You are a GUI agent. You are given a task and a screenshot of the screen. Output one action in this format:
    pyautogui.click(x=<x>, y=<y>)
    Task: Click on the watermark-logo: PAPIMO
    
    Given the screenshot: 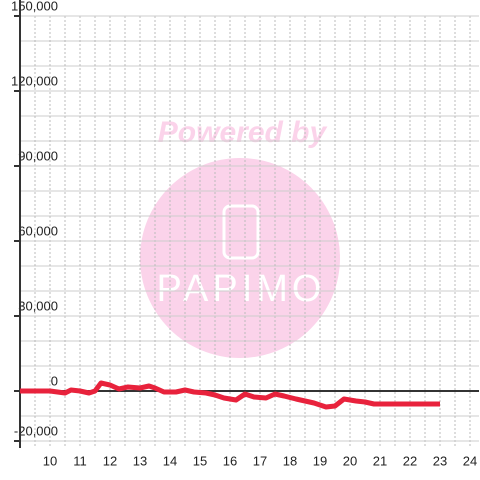 What is the action you would take?
    pyautogui.click(x=241, y=289)
    